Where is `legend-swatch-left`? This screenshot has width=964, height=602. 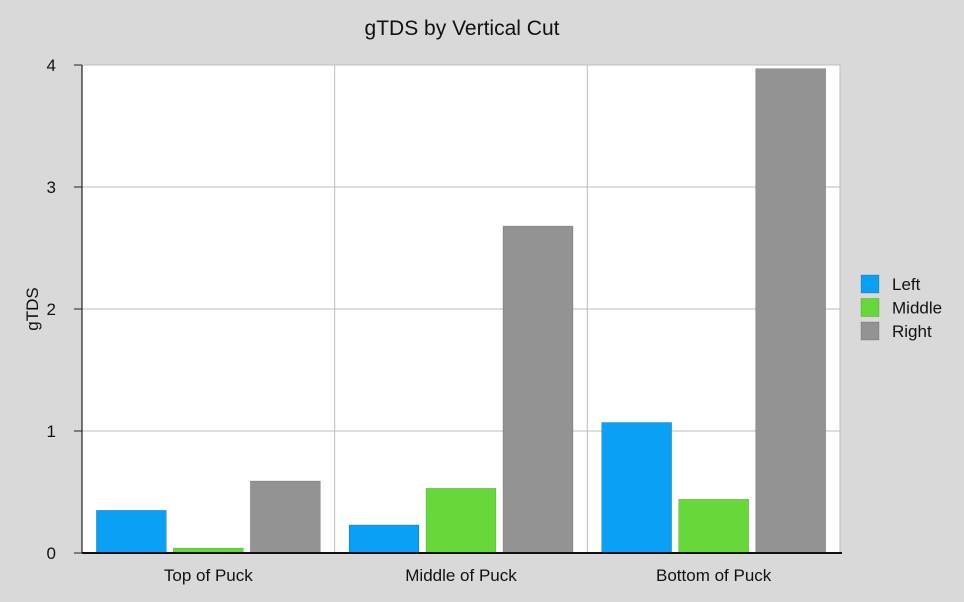
legend-swatch-left is located at coordinates (870, 284).